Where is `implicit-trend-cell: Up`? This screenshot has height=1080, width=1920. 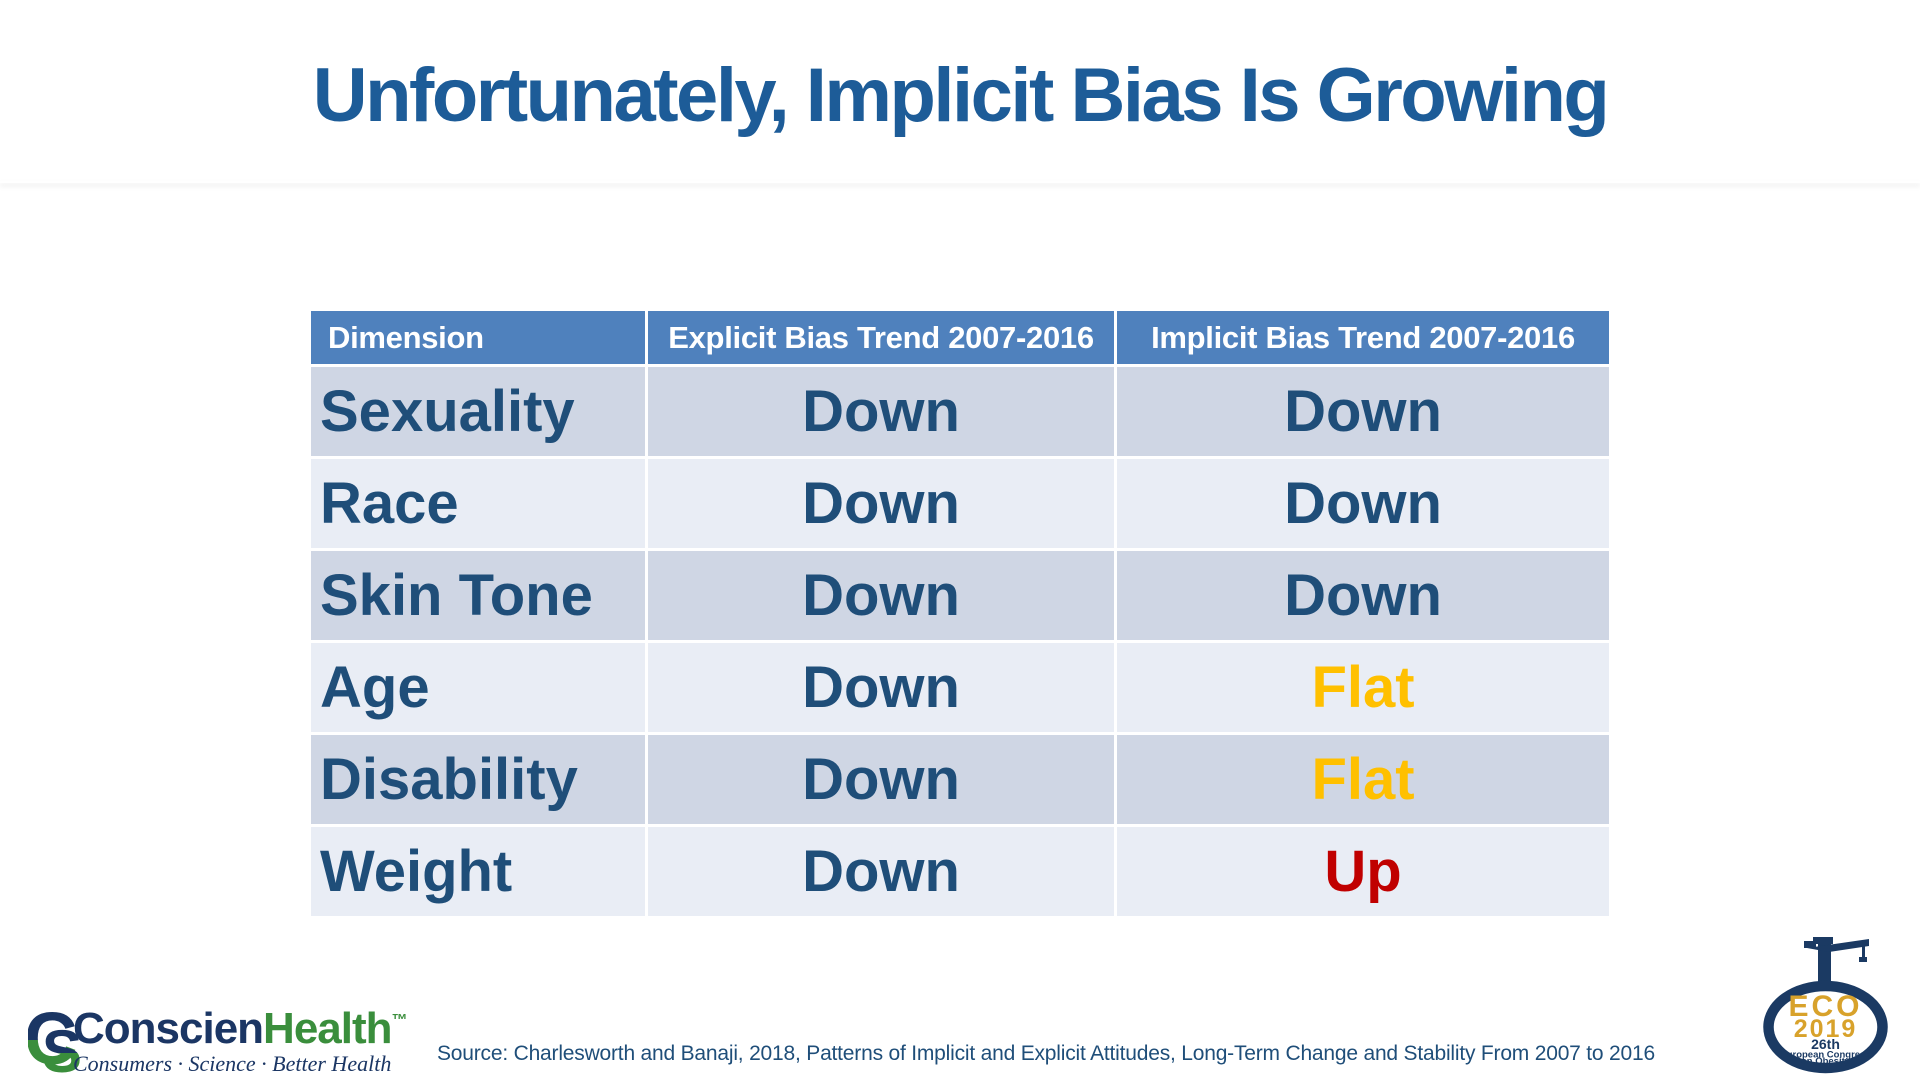
implicit-trend-cell: Up is located at coordinates (1363, 871).